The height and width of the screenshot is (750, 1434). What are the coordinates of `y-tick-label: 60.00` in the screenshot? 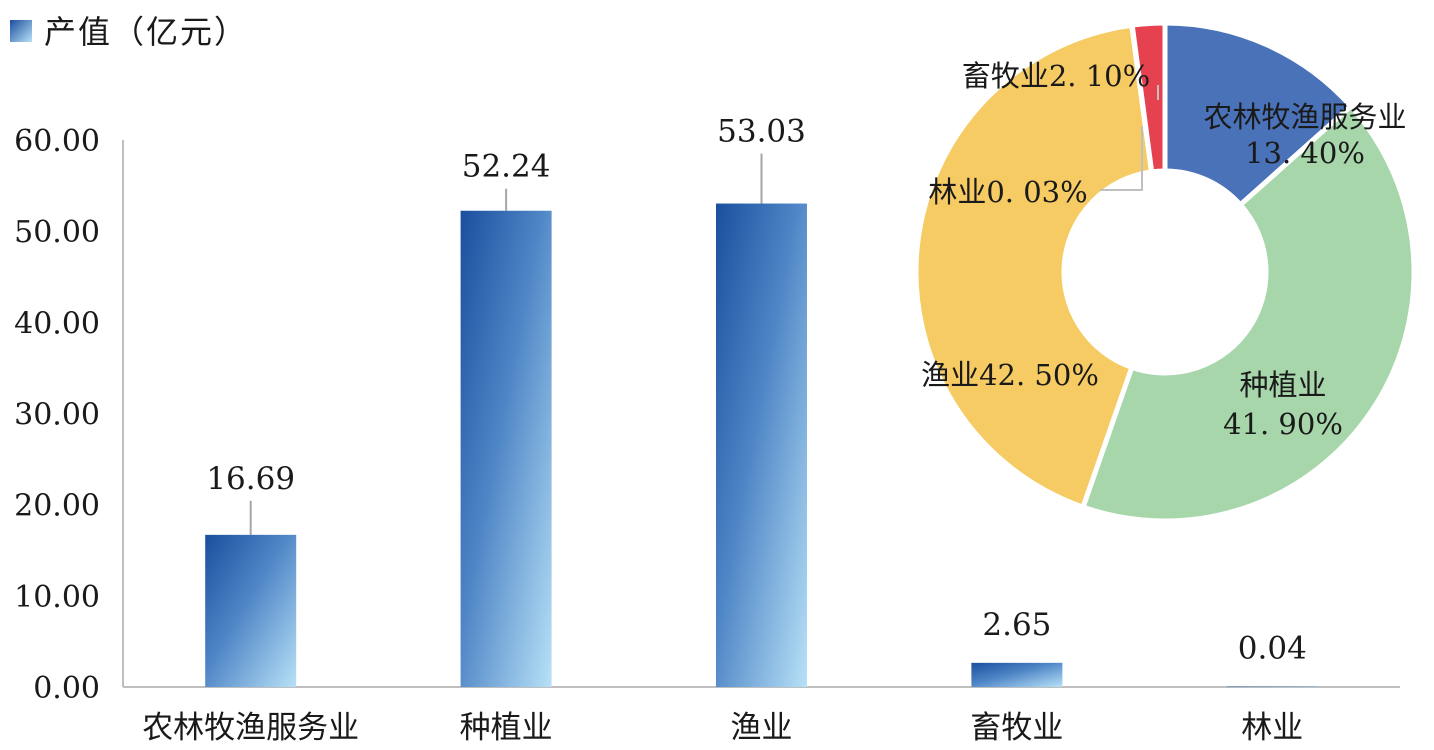 It's located at (57, 141).